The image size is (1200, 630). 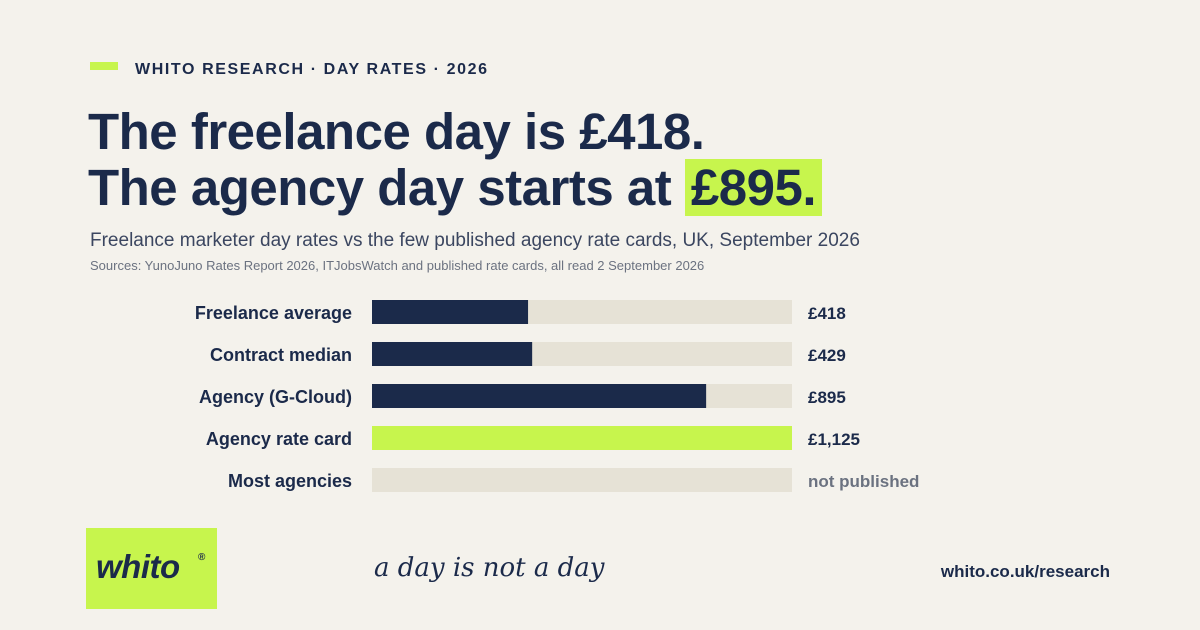 What do you see at coordinates (1025, 571) in the screenshot?
I see `website-url: whito.co.uk/research` at bounding box center [1025, 571].